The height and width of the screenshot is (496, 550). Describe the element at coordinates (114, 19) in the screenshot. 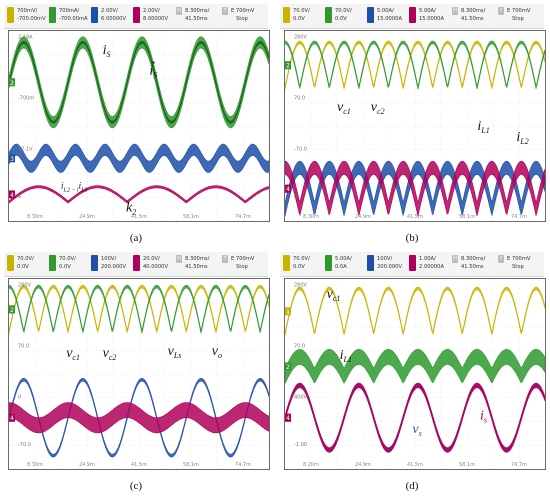

I see `channel-offset: 6.00000V` at that location.